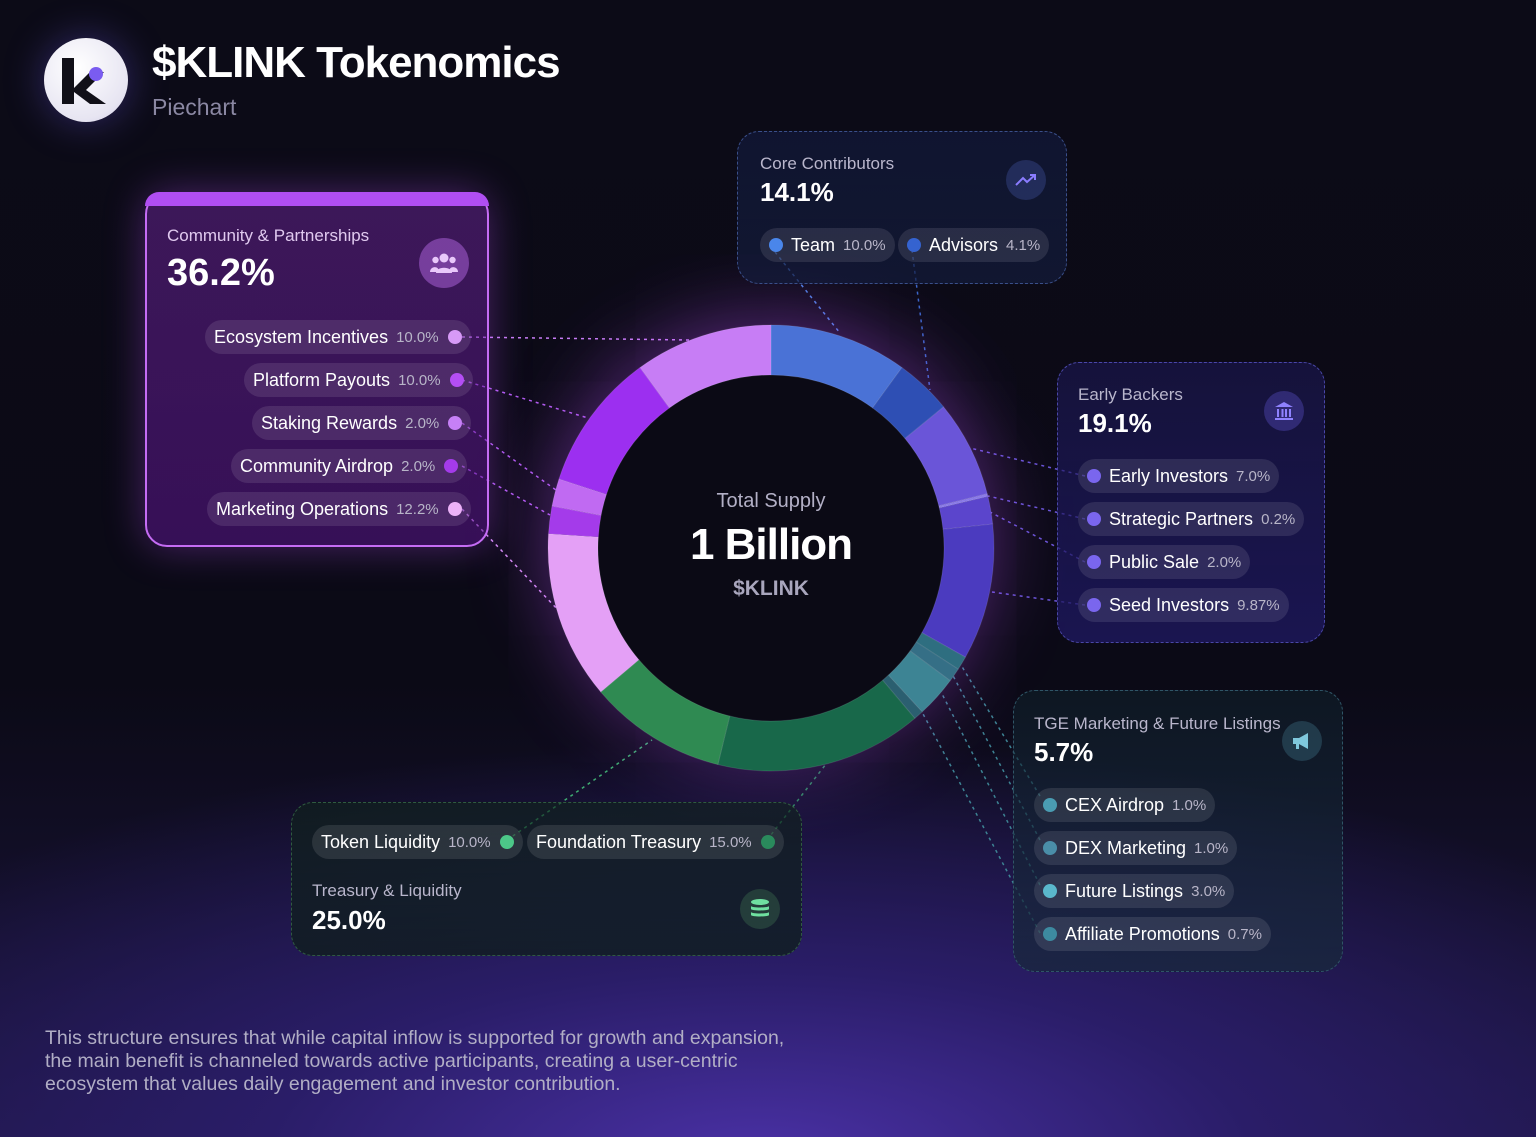 Image resolution: width=1536 pixels, height=1137 pixels. Describe the element at coordinates (417, 509) in the screenshot. I see `item-value: 12.2%` at that location.